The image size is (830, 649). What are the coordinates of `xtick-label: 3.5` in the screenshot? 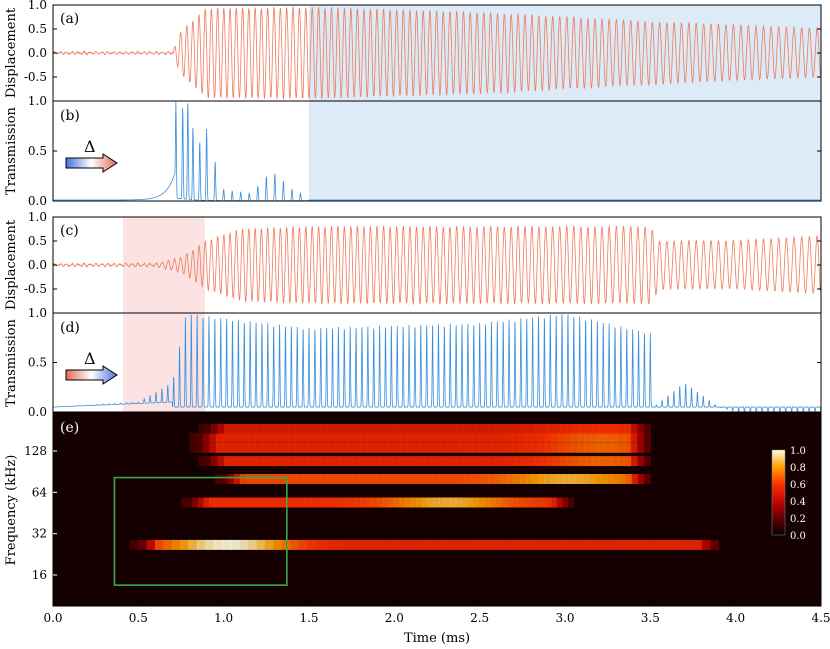 It's located at (650, 618).